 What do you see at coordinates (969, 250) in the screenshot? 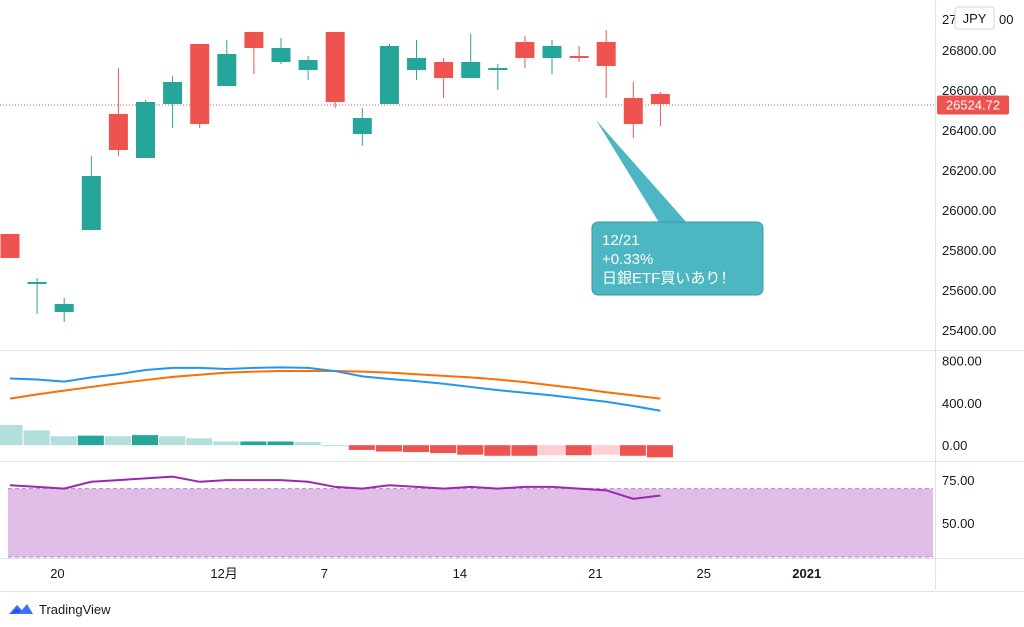
I see `price-tick-label: 25800.00` at bounding box center [969, 250].